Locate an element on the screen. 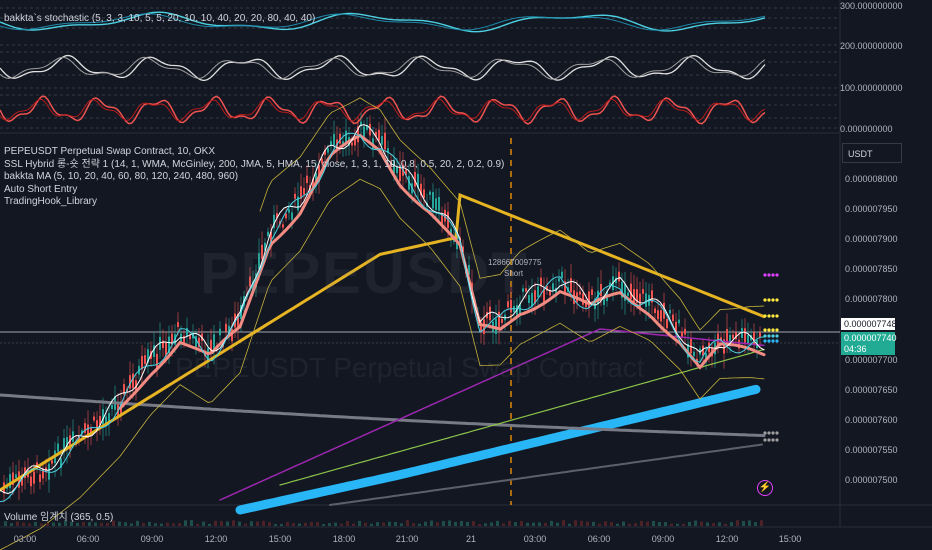 The image size is (932, 550). price-label: 0.000007650 is located at coordinates (871, 390).